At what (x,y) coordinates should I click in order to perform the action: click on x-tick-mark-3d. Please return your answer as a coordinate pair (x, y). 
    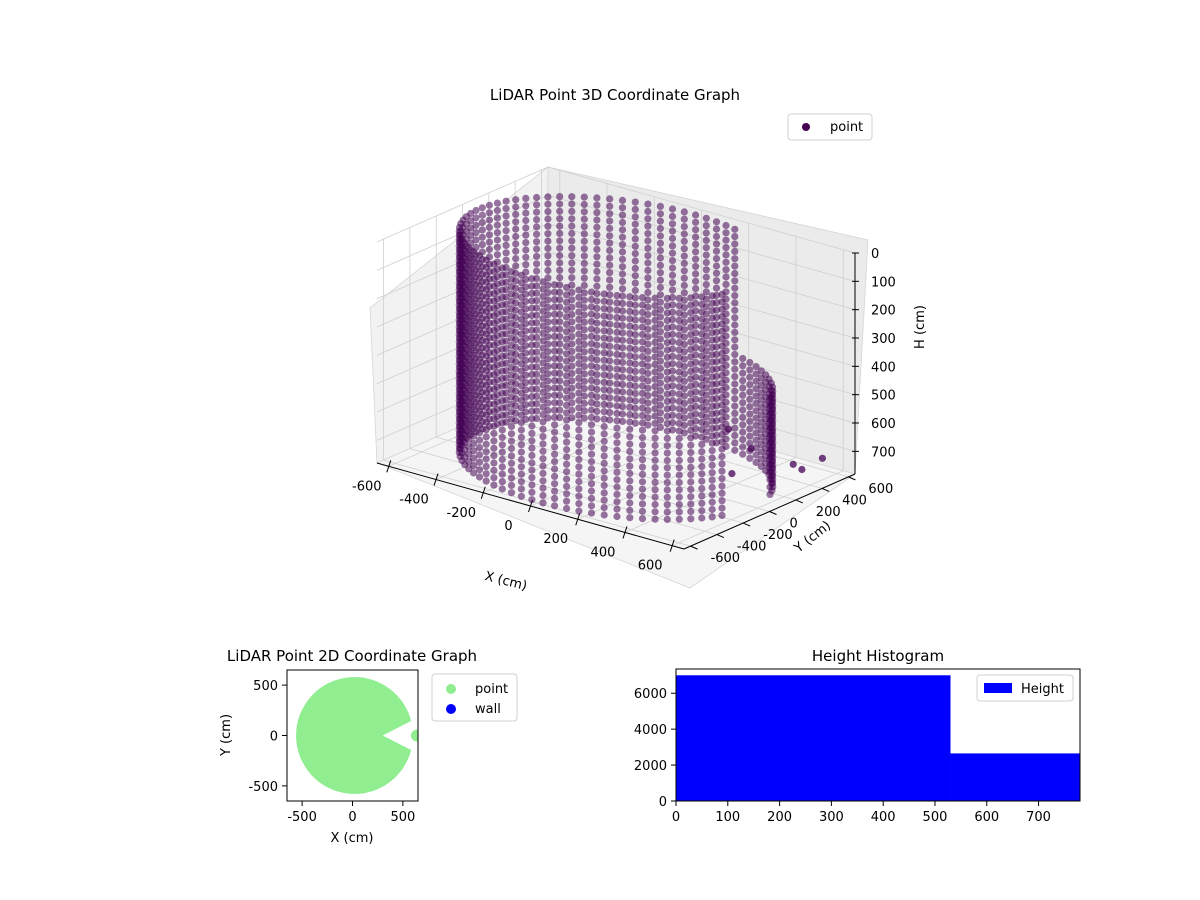
    Looking at the image, I should click on (436, 479).